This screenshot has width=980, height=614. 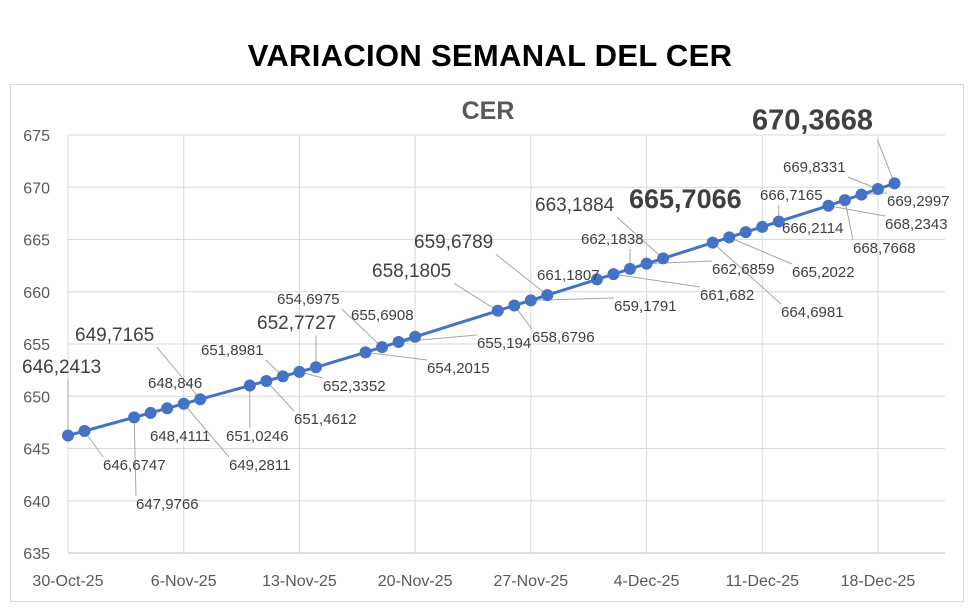 What do you see at coordinates (257, 436) in the screenshot?
I see `data-label: 651,0246` at bounding box center [257, 436].